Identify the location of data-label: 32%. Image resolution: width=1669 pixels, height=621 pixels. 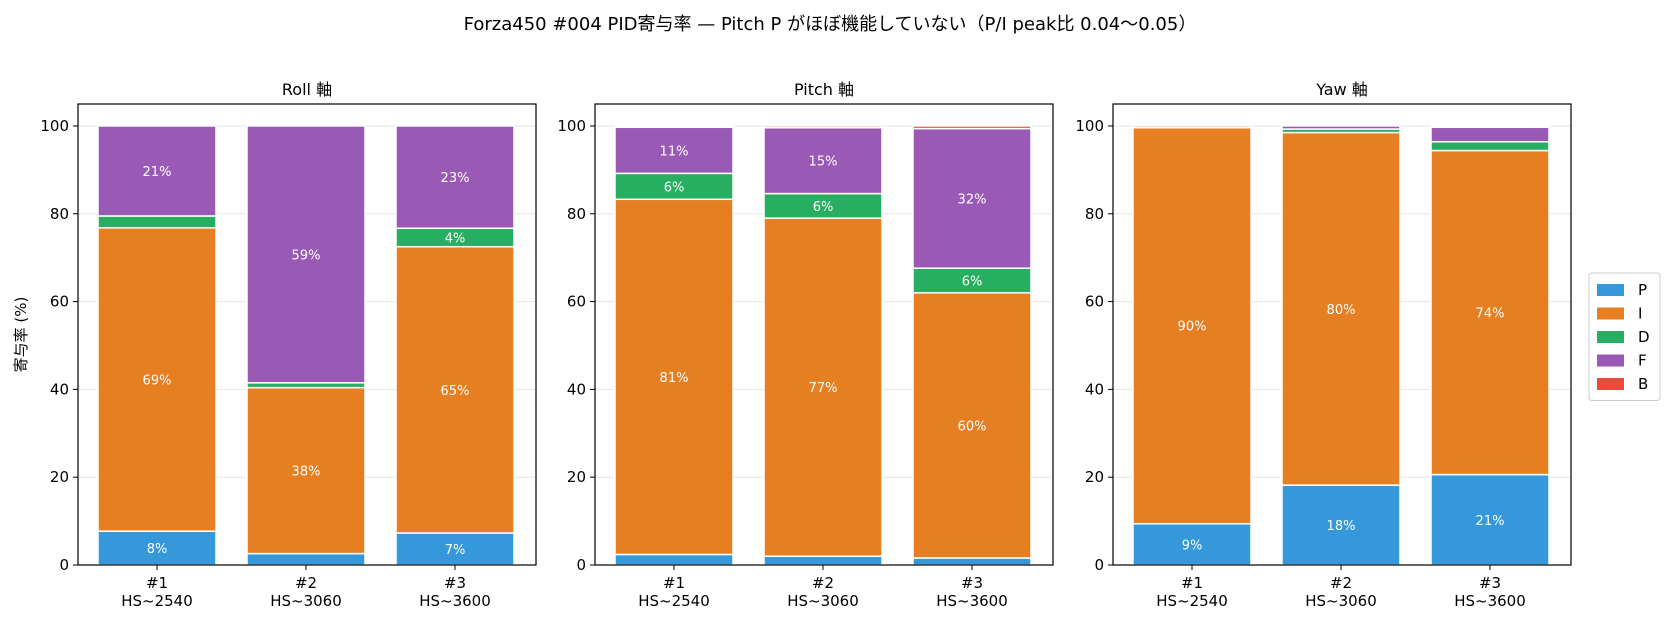
(972, 199).